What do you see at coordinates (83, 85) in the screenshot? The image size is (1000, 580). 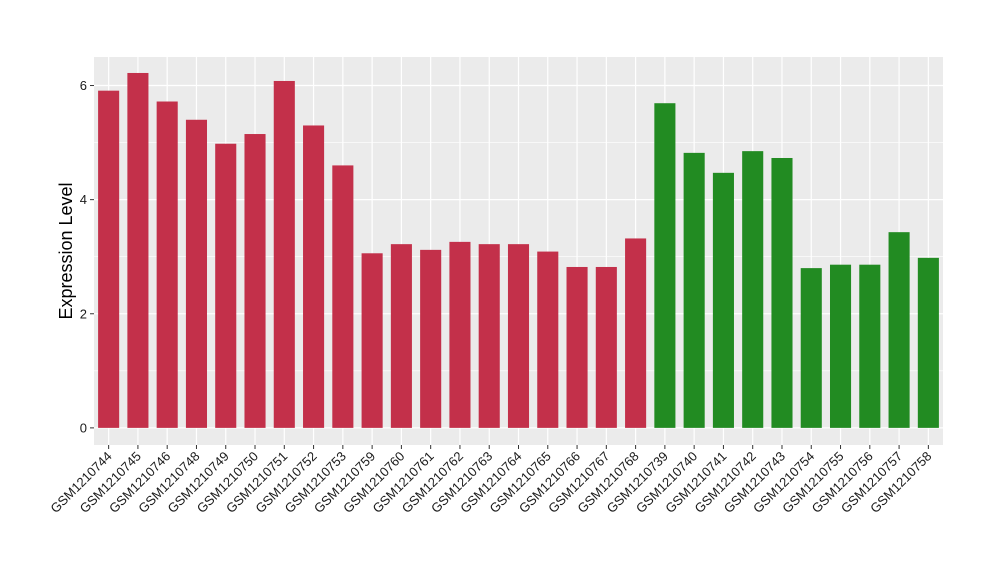 I see `y-tick-label: 6` at bounding box center [83, 85].